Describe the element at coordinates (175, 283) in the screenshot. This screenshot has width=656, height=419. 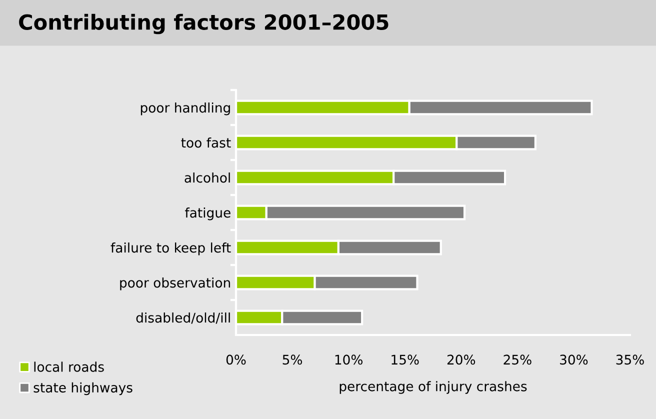
I see `y-tick-label: poor observation` at that location.